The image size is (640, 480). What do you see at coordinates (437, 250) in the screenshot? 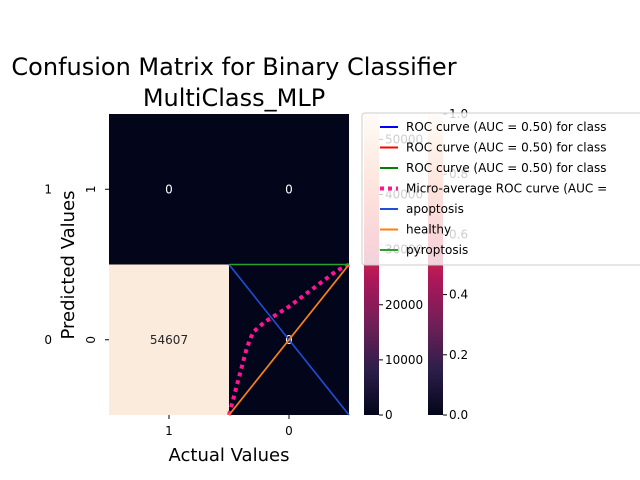
I see `legend-entry-label: pyroptosis` at bounding box center [437, 250].